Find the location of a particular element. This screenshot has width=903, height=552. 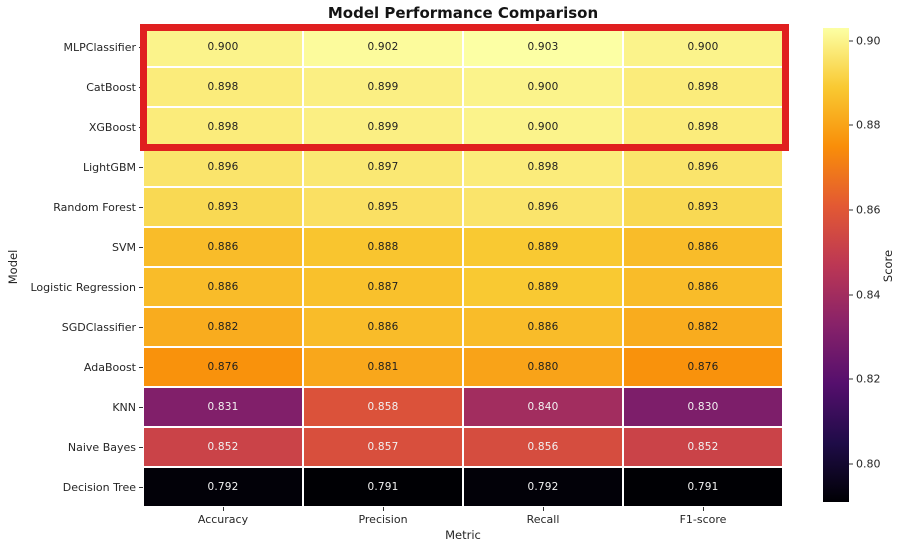

heatmap-cell-naive-bayes-recall: 0.856 is located at coordinates (543, 447).